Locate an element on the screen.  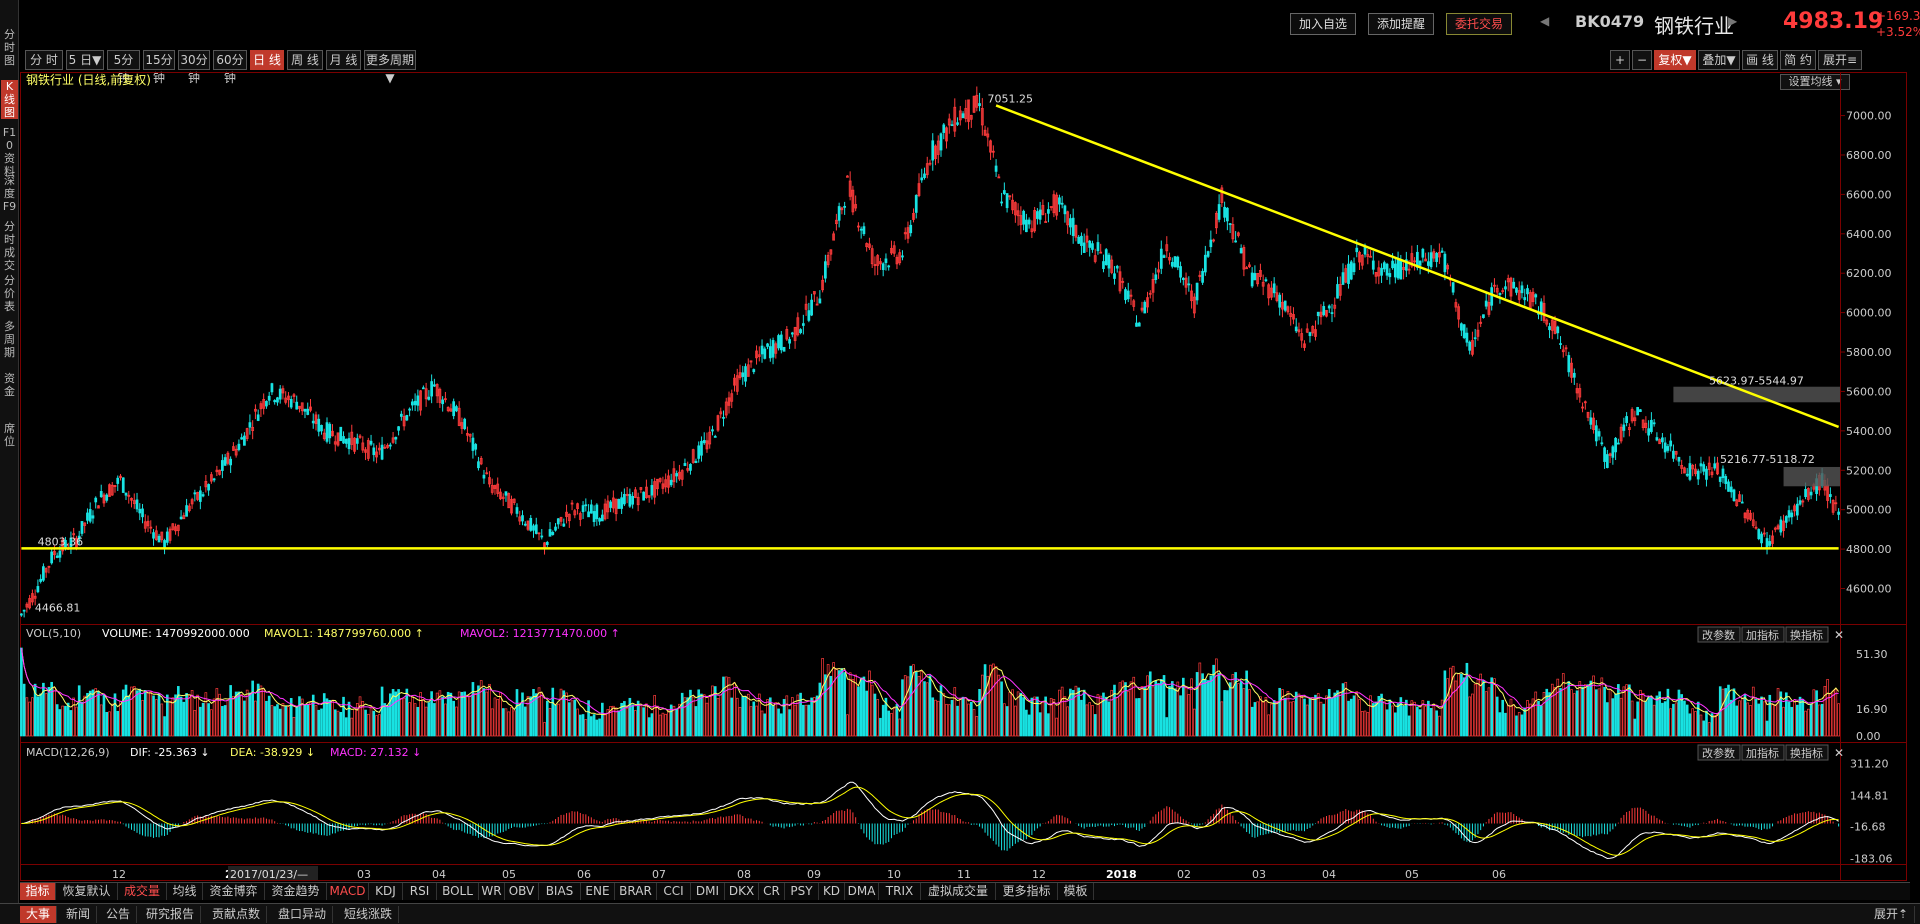
indicator-tab-14: BRAR is located at coordinates (636, 891).